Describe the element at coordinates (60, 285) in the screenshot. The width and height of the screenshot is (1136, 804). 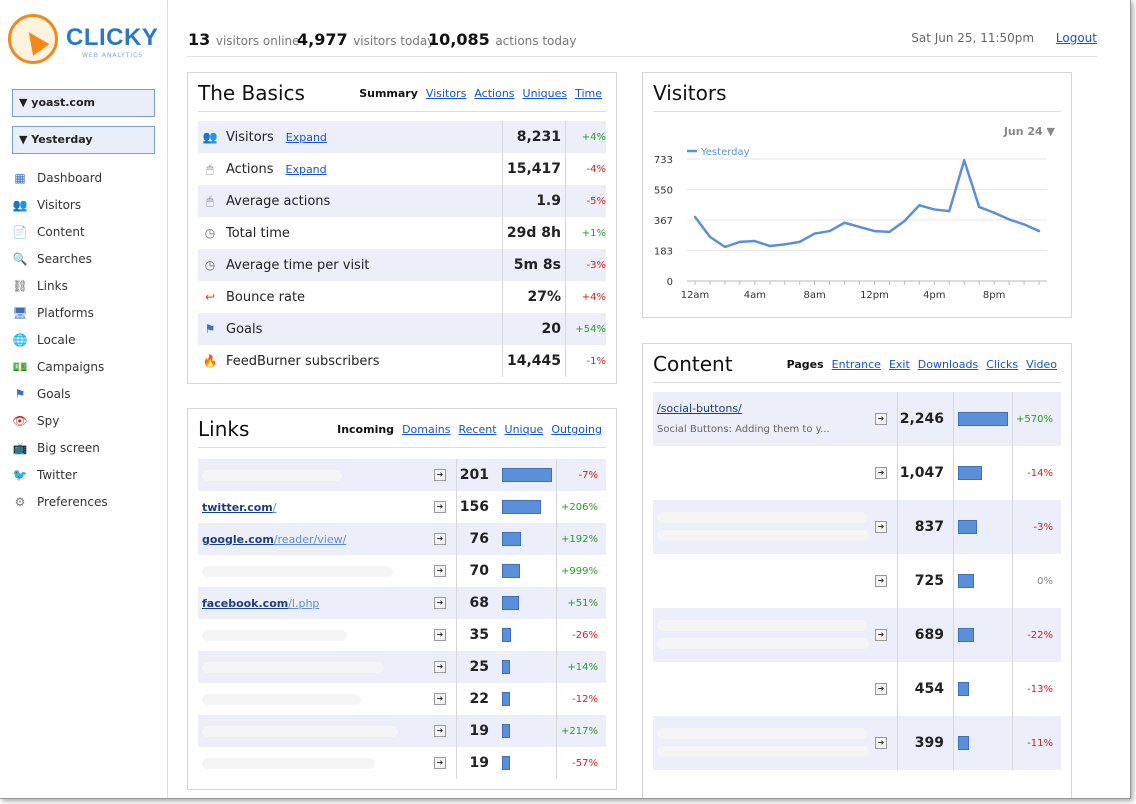
I see `sidebar-item-links: ⛓ Links` at that location.